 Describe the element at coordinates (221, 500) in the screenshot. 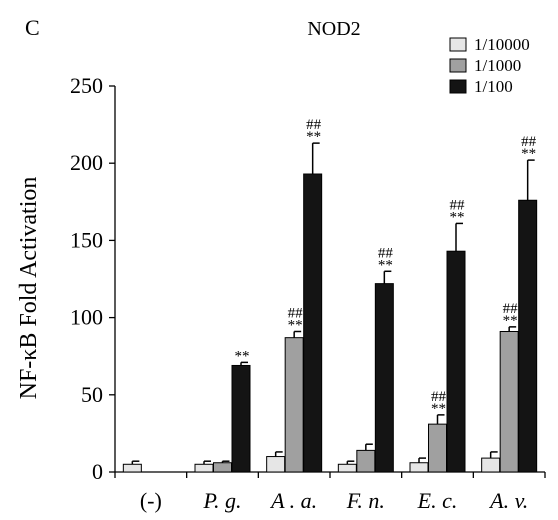

I see `x-tick-label: P. g.` at that location.